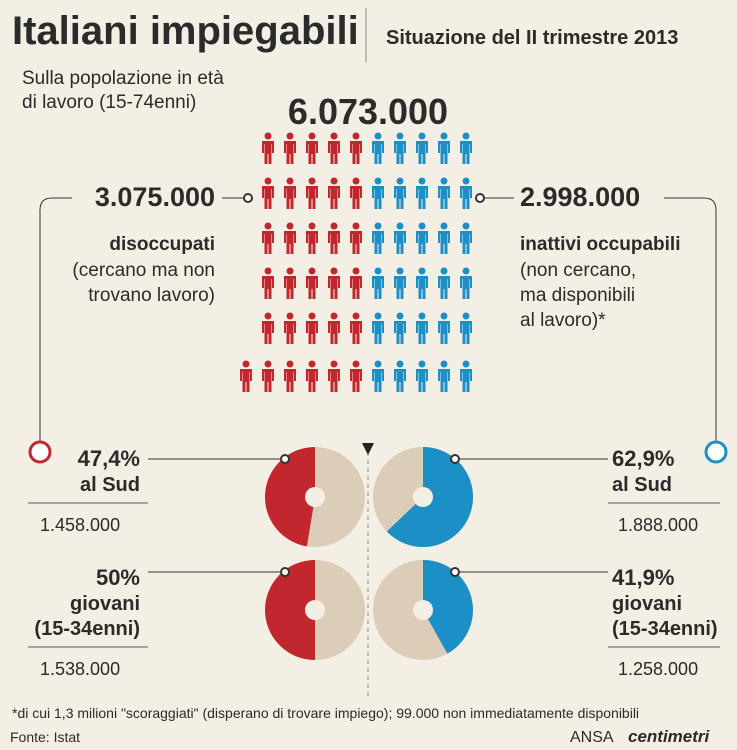 This screenshot has width=737, height=750. Describe the element at coordinates (109, 102) in the screenshot. I see `population-note: di lavoro (15-74enni)` at that location.